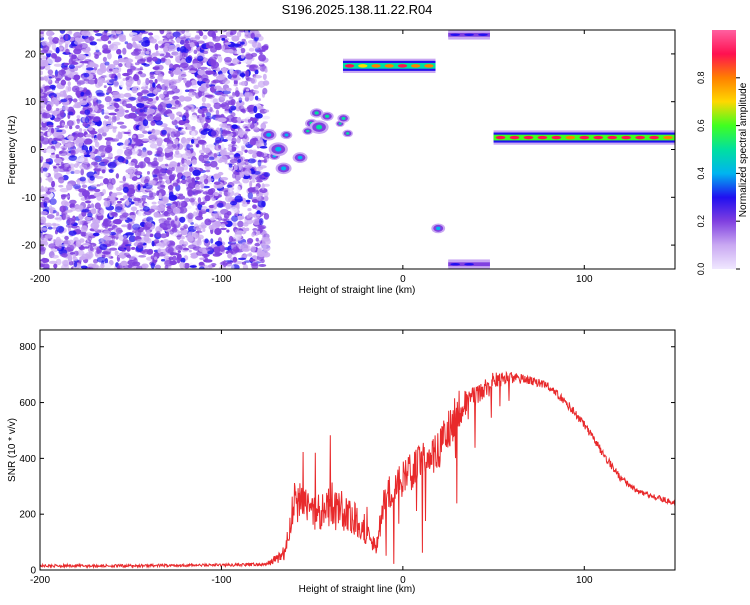  Describe the element at coordinates (31, 102) in the screenshot. I see `spectrogram-y-tick-label: 10` at that location.